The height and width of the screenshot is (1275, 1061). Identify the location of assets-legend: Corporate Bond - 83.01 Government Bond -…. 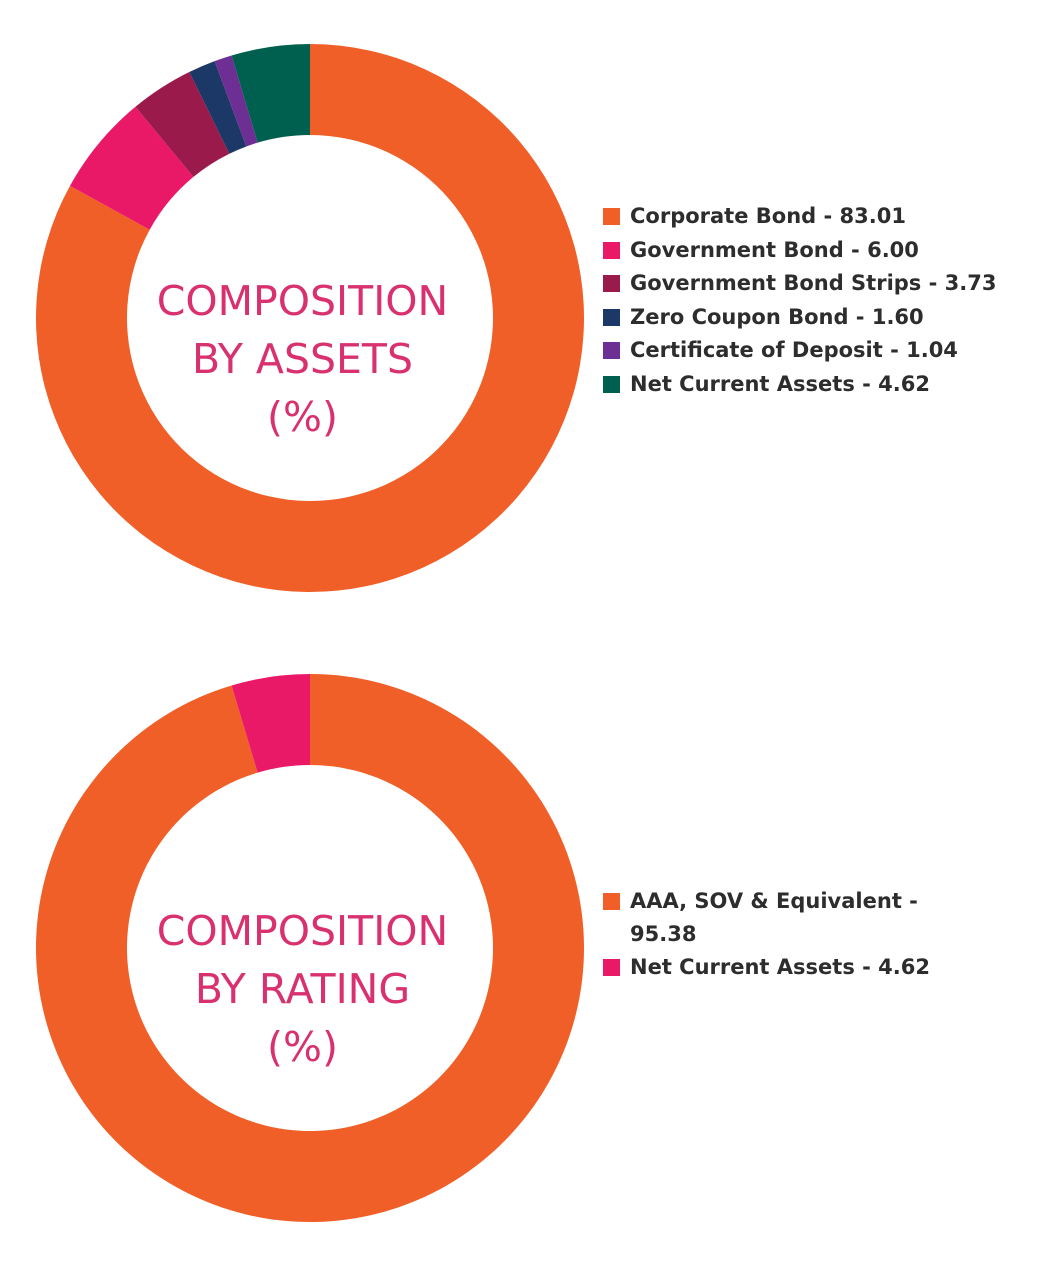
(823, 300).